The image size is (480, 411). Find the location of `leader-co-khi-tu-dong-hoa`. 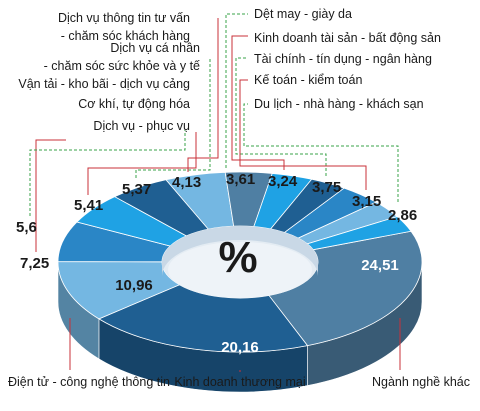

leader-co-khi-tu-dong-hoa is located at coordinates (107, 173).